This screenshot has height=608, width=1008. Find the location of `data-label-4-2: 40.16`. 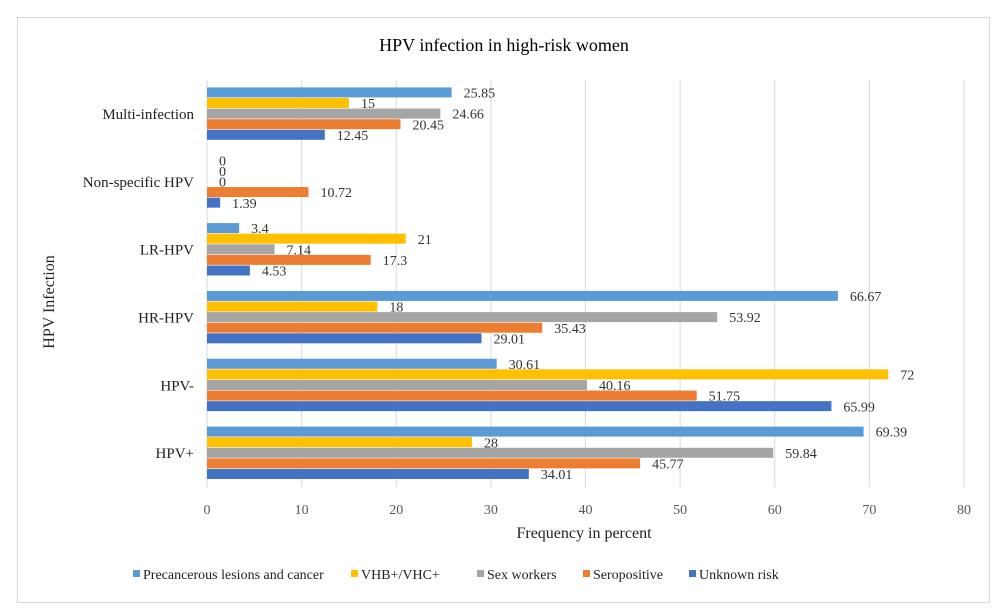

data-label-4-2: 40.16 is located at coordinates (615, 386).